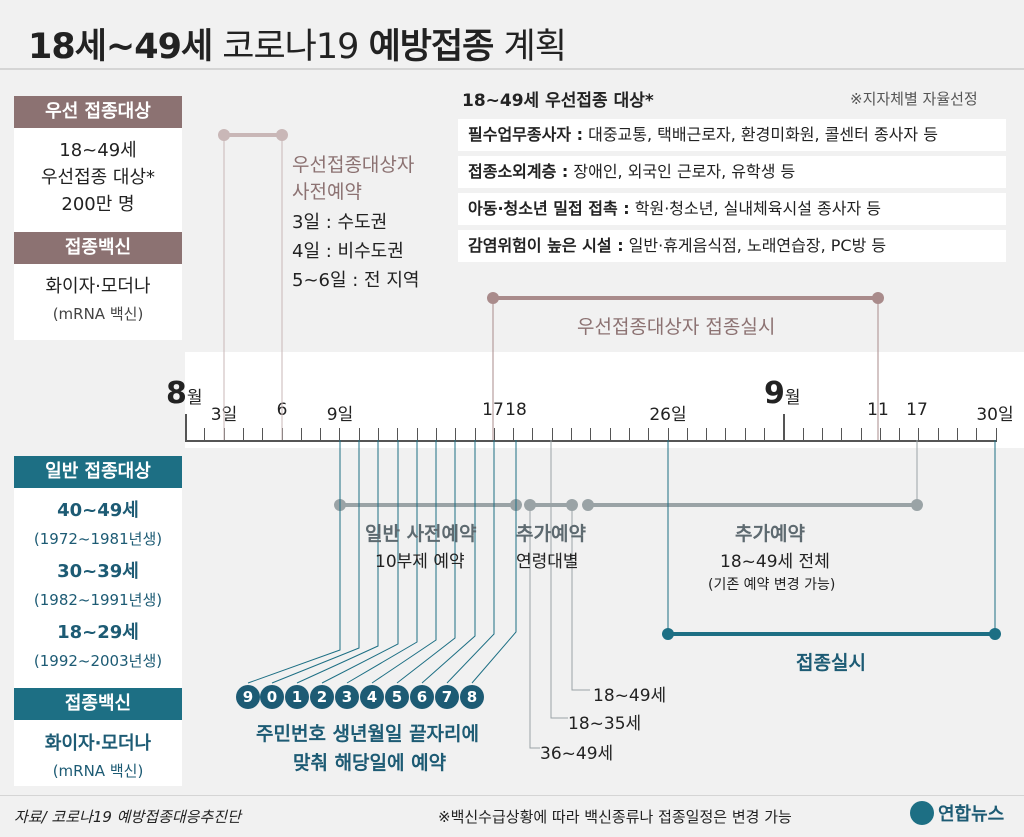  Describe the element at coordinates (348, 251) in the screenshot. I see `priority-reservation-line2: 4일 : 비수도권` at that location.